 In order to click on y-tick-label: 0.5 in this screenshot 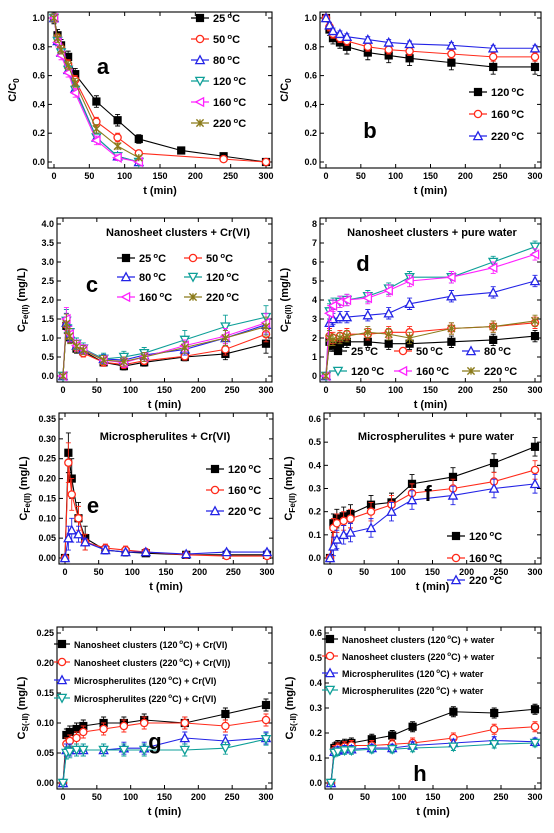, I will do `click(314, 442)`.